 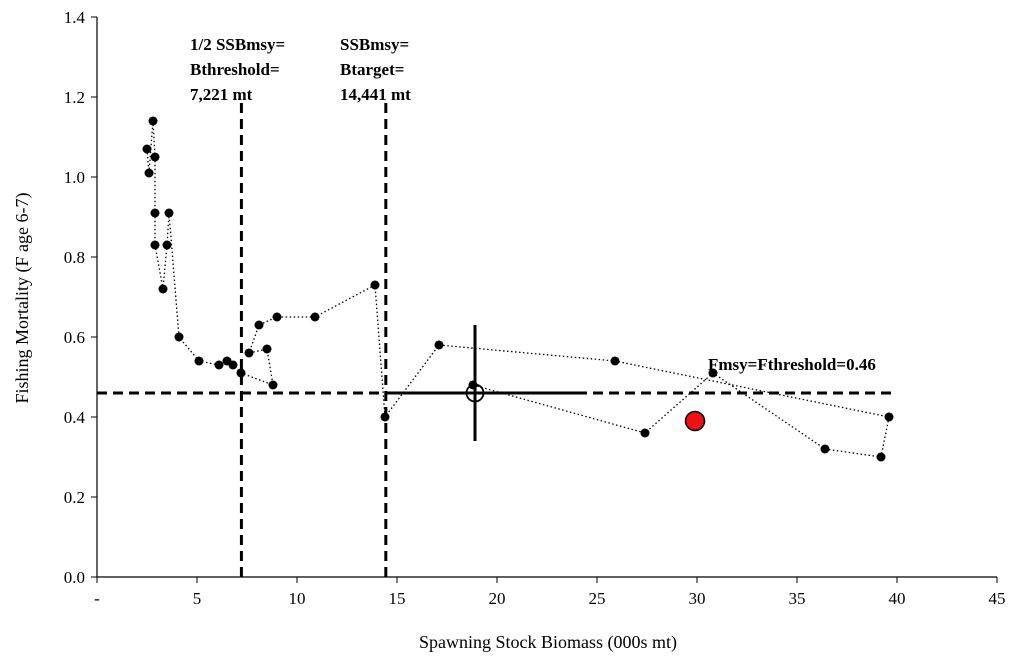 I want to click on y-tick-label: 0.4, so click(x=75, y=417).